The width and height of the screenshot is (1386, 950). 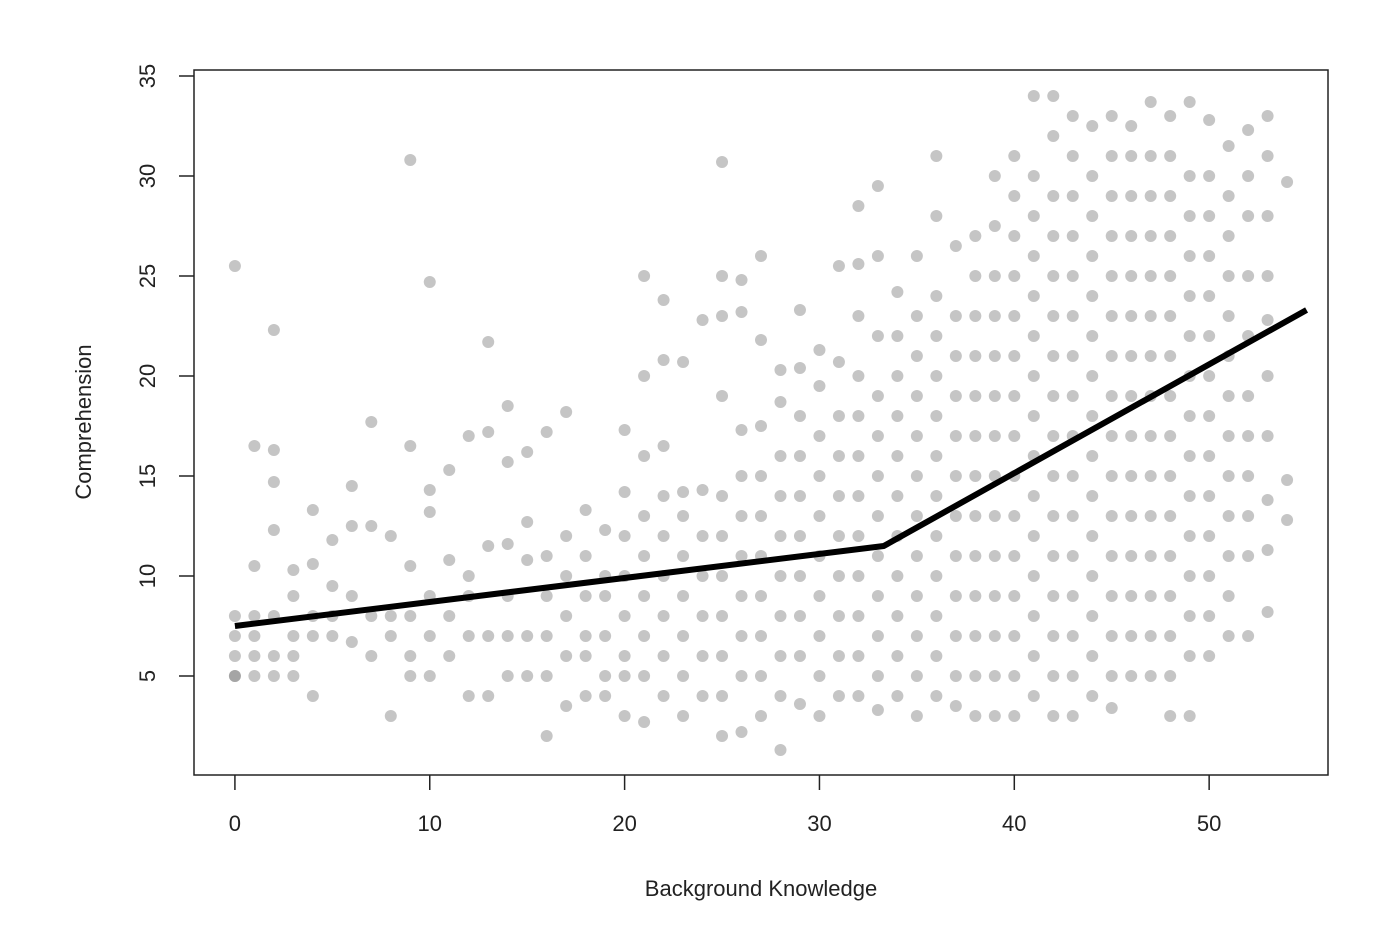 What do you see at coordinates (235, 823) in the screenshot?
I see `x-tick-label: 0` at bounding box center [235, 823].